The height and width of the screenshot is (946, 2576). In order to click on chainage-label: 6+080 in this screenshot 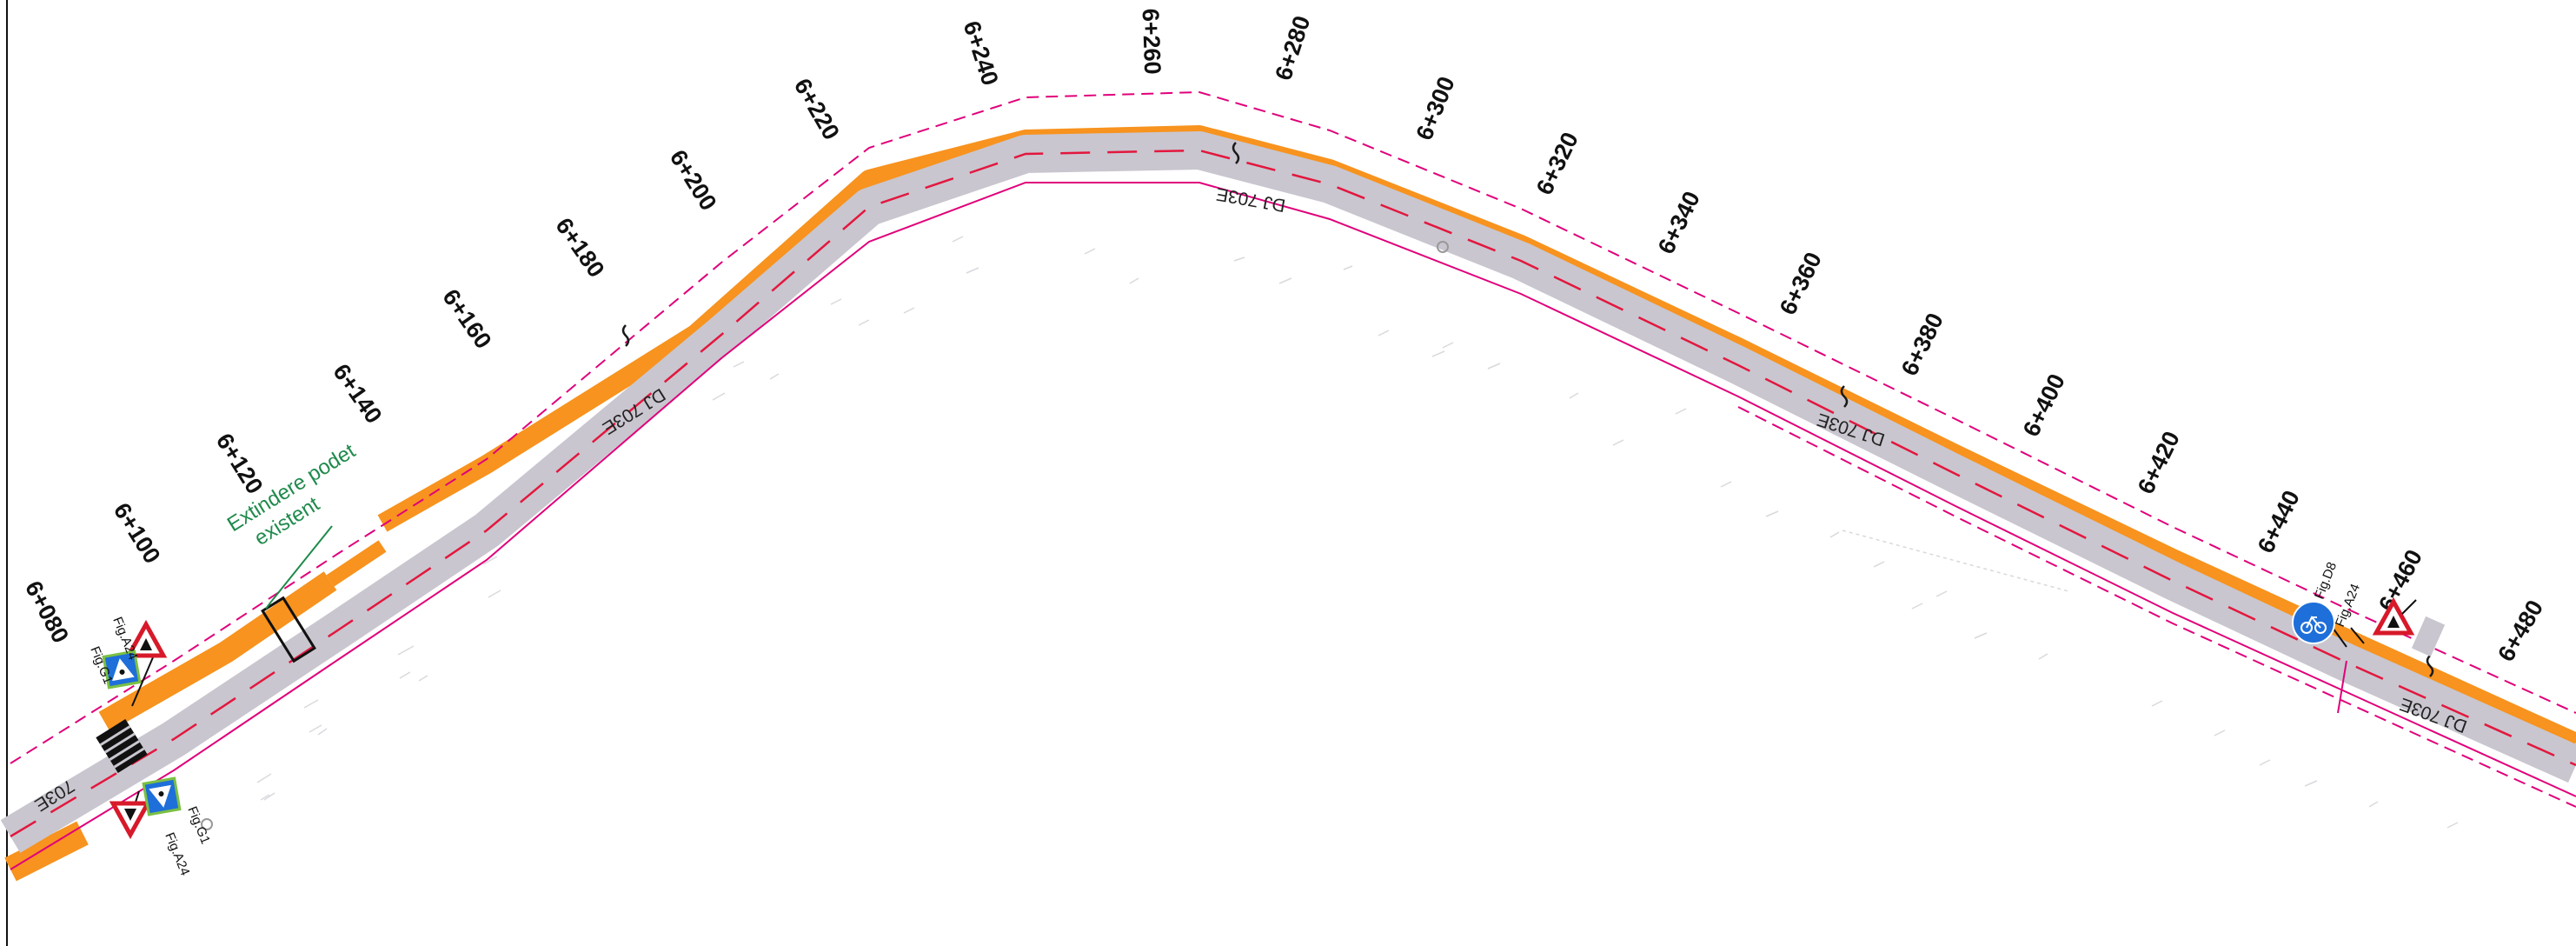, I will do `click(47, 611)`.